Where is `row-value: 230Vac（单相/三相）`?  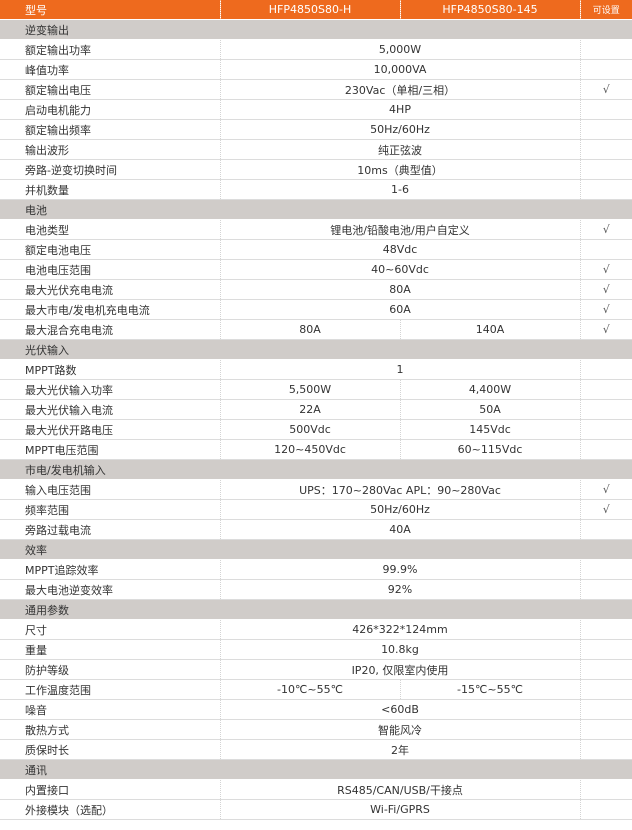
row-value: 230Vac（单相/三相） is located at coordinates (399, 89).